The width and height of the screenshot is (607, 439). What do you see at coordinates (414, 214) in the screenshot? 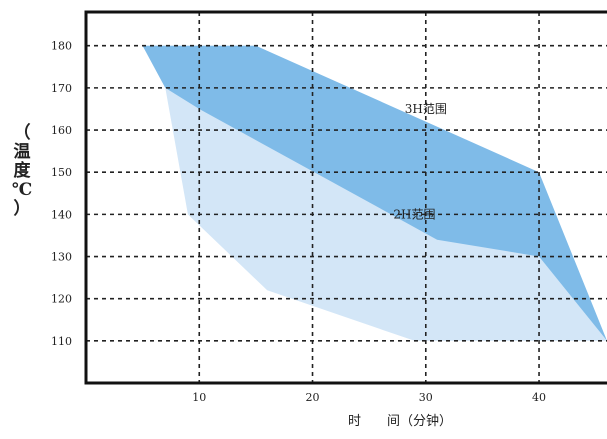
I see `region-label-1: 2H范围` at bounding box center [414, 214].